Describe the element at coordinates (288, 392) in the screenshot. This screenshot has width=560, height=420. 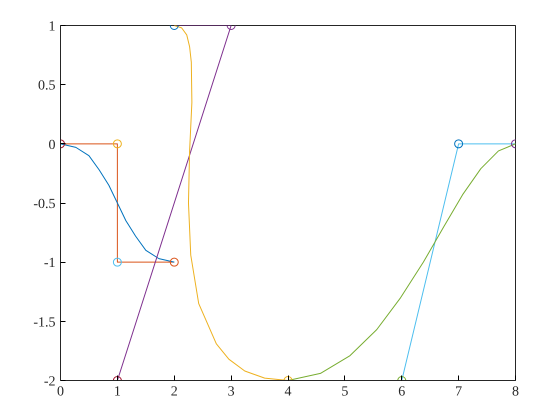
I see `x-tick-label: 4` at that location.